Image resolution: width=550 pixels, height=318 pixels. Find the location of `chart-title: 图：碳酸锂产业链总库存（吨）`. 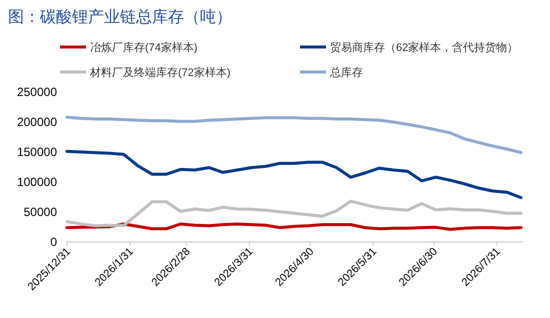

chart-title: 图：碳酸锂产业链总库存（吨） is located at coordinates (120, 17).